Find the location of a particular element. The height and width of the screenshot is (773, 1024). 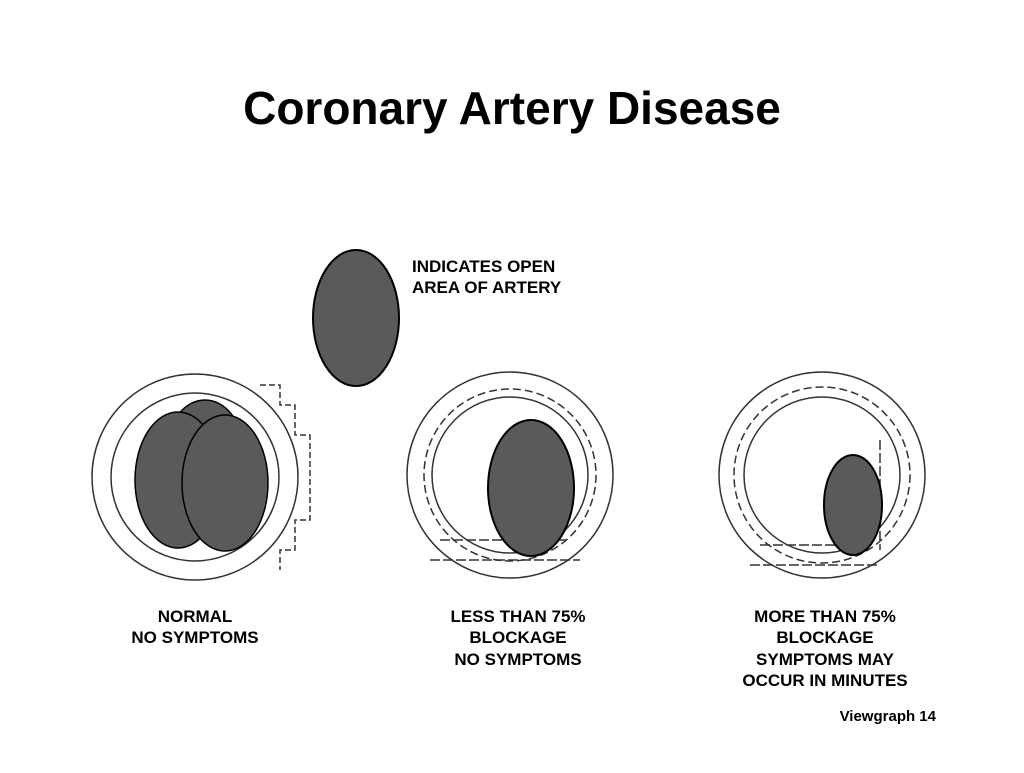

legend-ellipse is located at coordinates (356, 318).